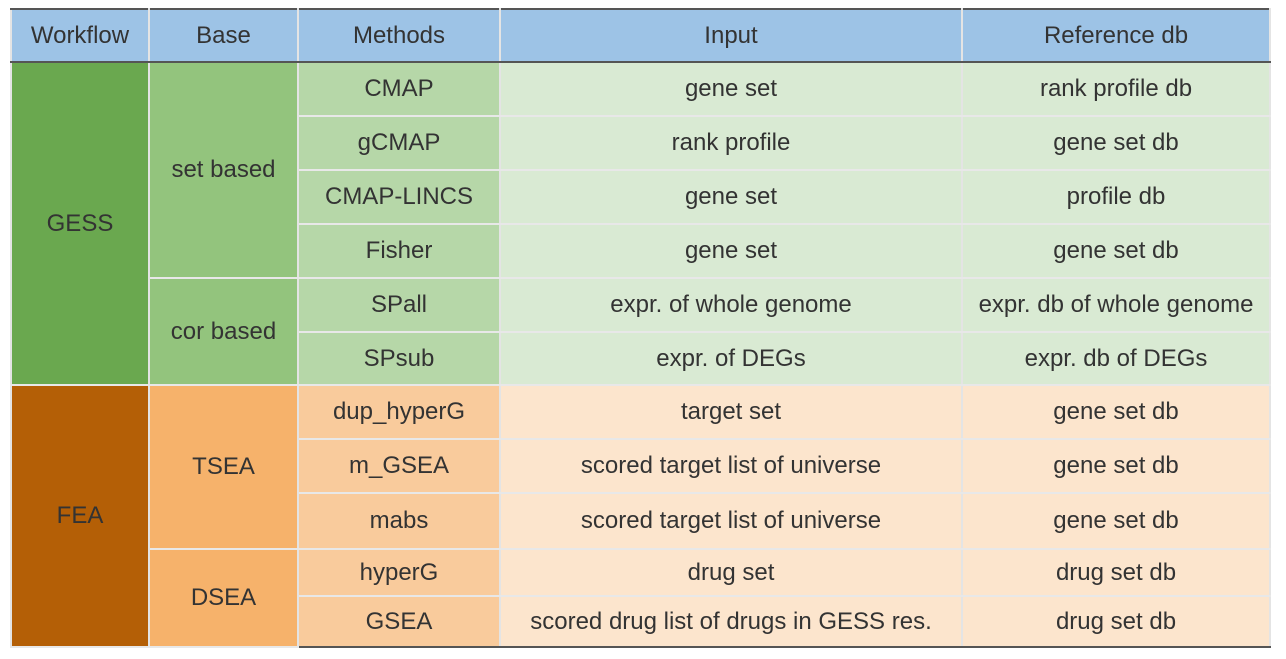 Image resolution: width=1286 pixels, height=659 pixels. Describe the element at coordinates (1116, 89) in the screenshot. I see `reference-cell: rank profile db` at that location.